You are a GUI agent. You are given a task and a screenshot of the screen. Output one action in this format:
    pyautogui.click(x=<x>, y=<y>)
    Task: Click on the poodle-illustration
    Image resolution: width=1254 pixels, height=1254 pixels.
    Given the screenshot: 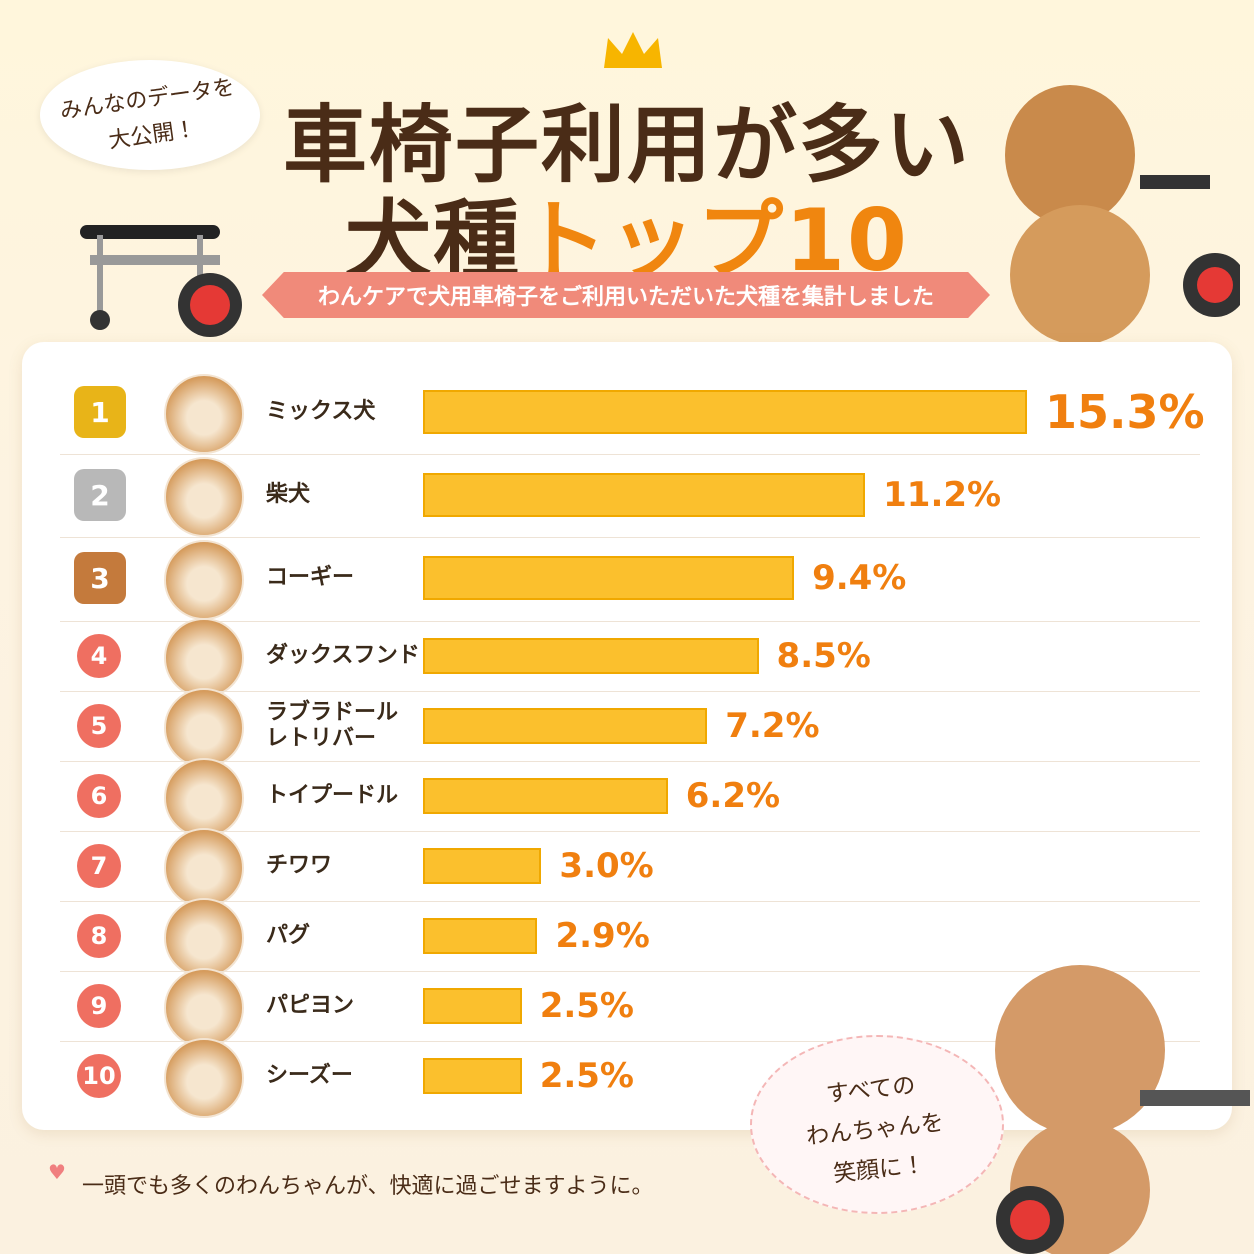 What is the action you would take?
    pyautogui.click(x=1122, y=1109)
    